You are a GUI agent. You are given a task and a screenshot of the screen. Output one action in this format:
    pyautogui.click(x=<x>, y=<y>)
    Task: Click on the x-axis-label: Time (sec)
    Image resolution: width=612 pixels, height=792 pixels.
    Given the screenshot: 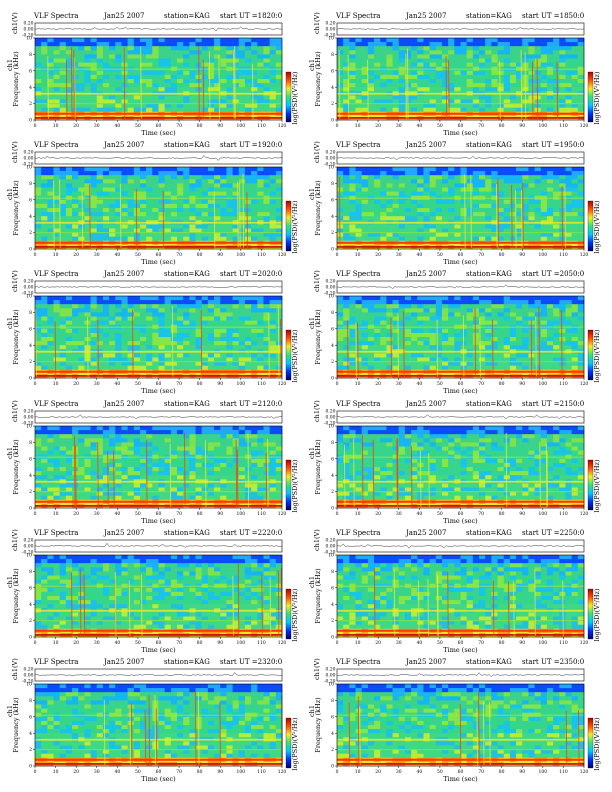 What is the action you would take?
    pyautogui.click(x=158, y=391)
    